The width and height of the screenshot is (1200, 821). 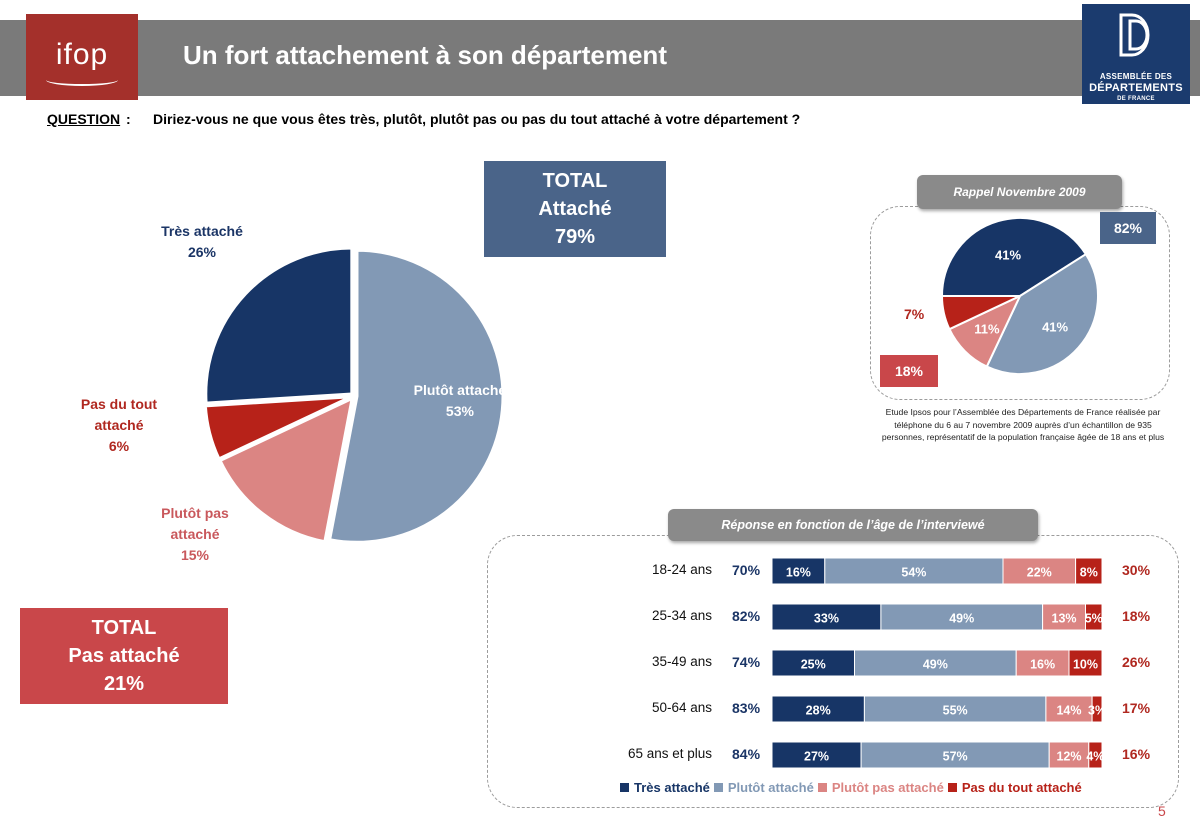 I want to click on pie-label-plutot-pas-line1: Plutôt pas, so click(x=195, y=513).